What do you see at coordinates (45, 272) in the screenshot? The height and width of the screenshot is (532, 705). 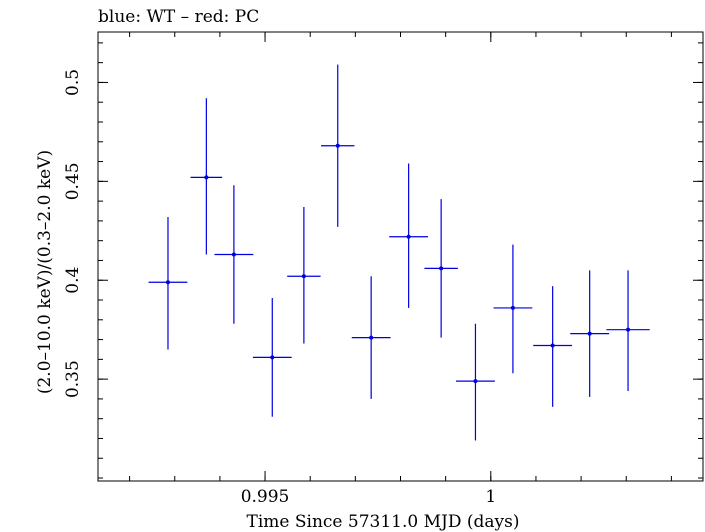 I see `y-axis-label: (2.0–10.0 keV)/(0.3–2.0 keV)` at bounding box center [45, 272].